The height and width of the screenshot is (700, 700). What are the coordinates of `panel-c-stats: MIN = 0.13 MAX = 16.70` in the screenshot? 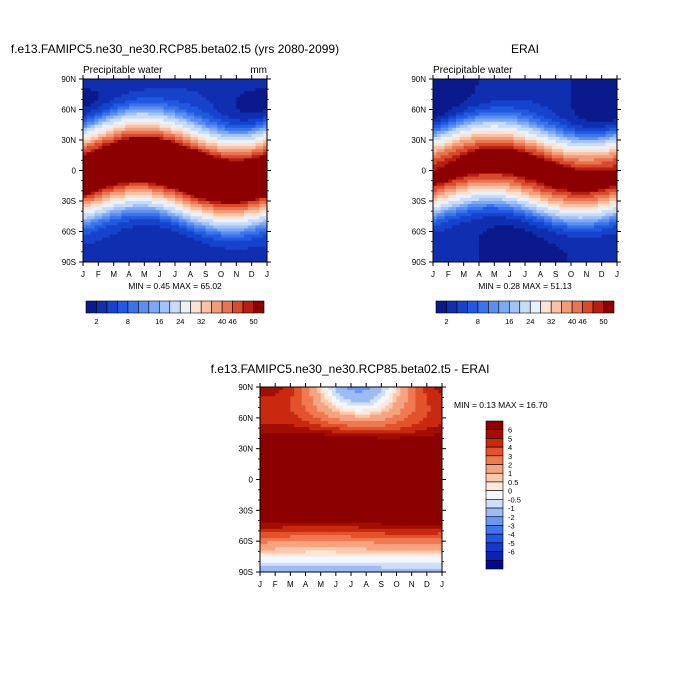 It's located at (501, 405).